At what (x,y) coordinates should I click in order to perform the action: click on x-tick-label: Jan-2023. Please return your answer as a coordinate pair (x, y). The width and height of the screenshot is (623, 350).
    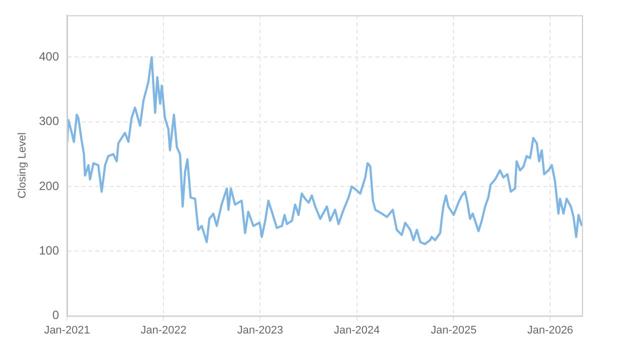
    Looking at the image, I should click on (260, 330).